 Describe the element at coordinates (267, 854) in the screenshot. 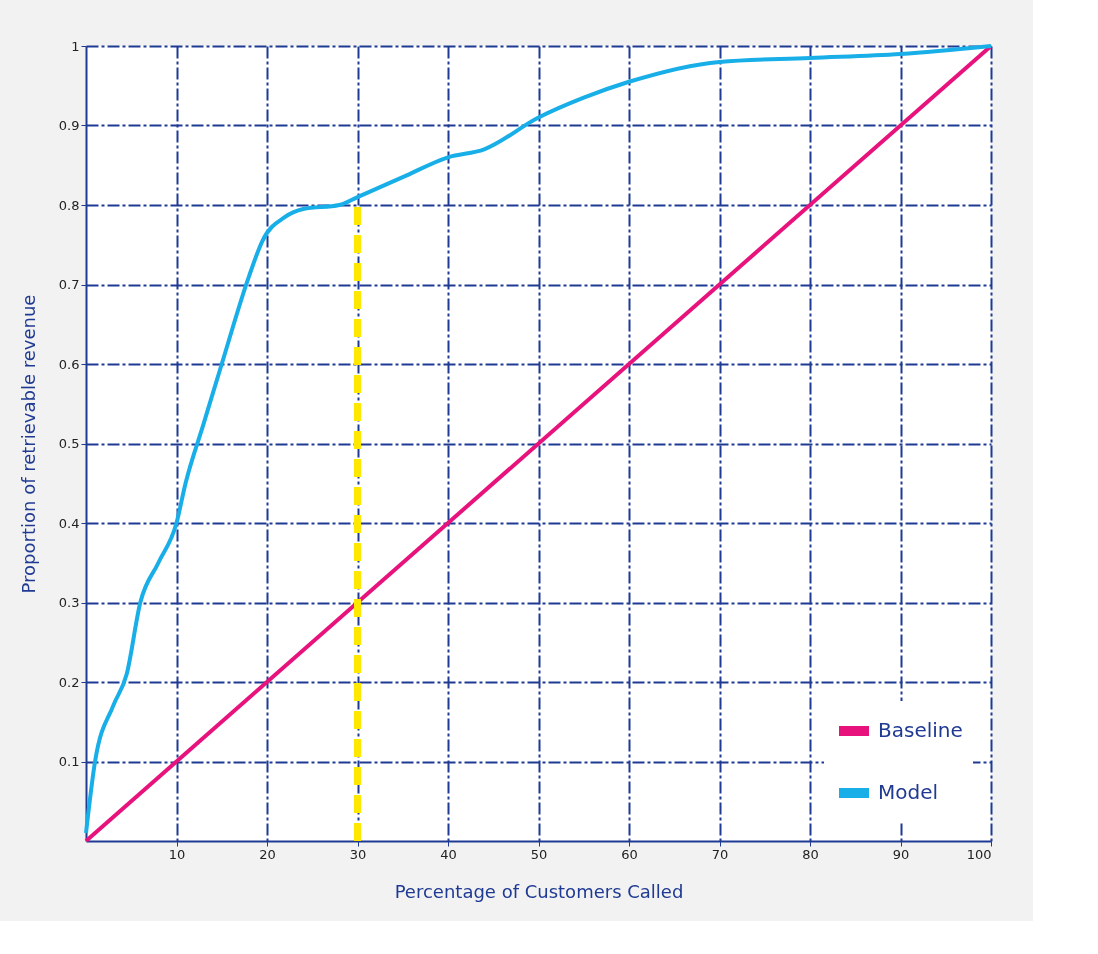

I see `x-tick-label: 20` at that location.